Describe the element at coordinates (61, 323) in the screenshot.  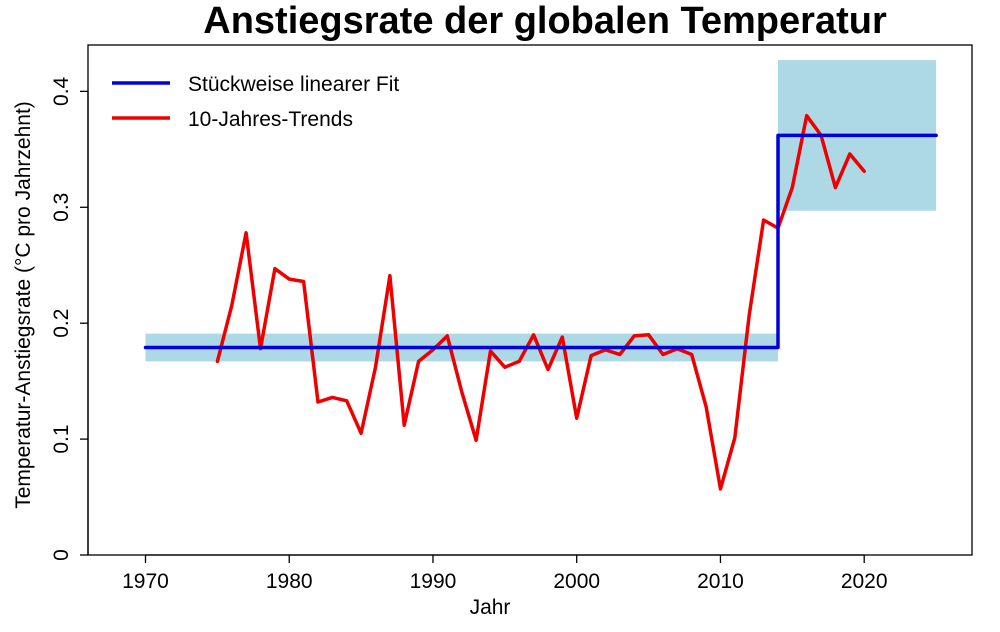
I see `y-tick-label: 0.2` at that location.